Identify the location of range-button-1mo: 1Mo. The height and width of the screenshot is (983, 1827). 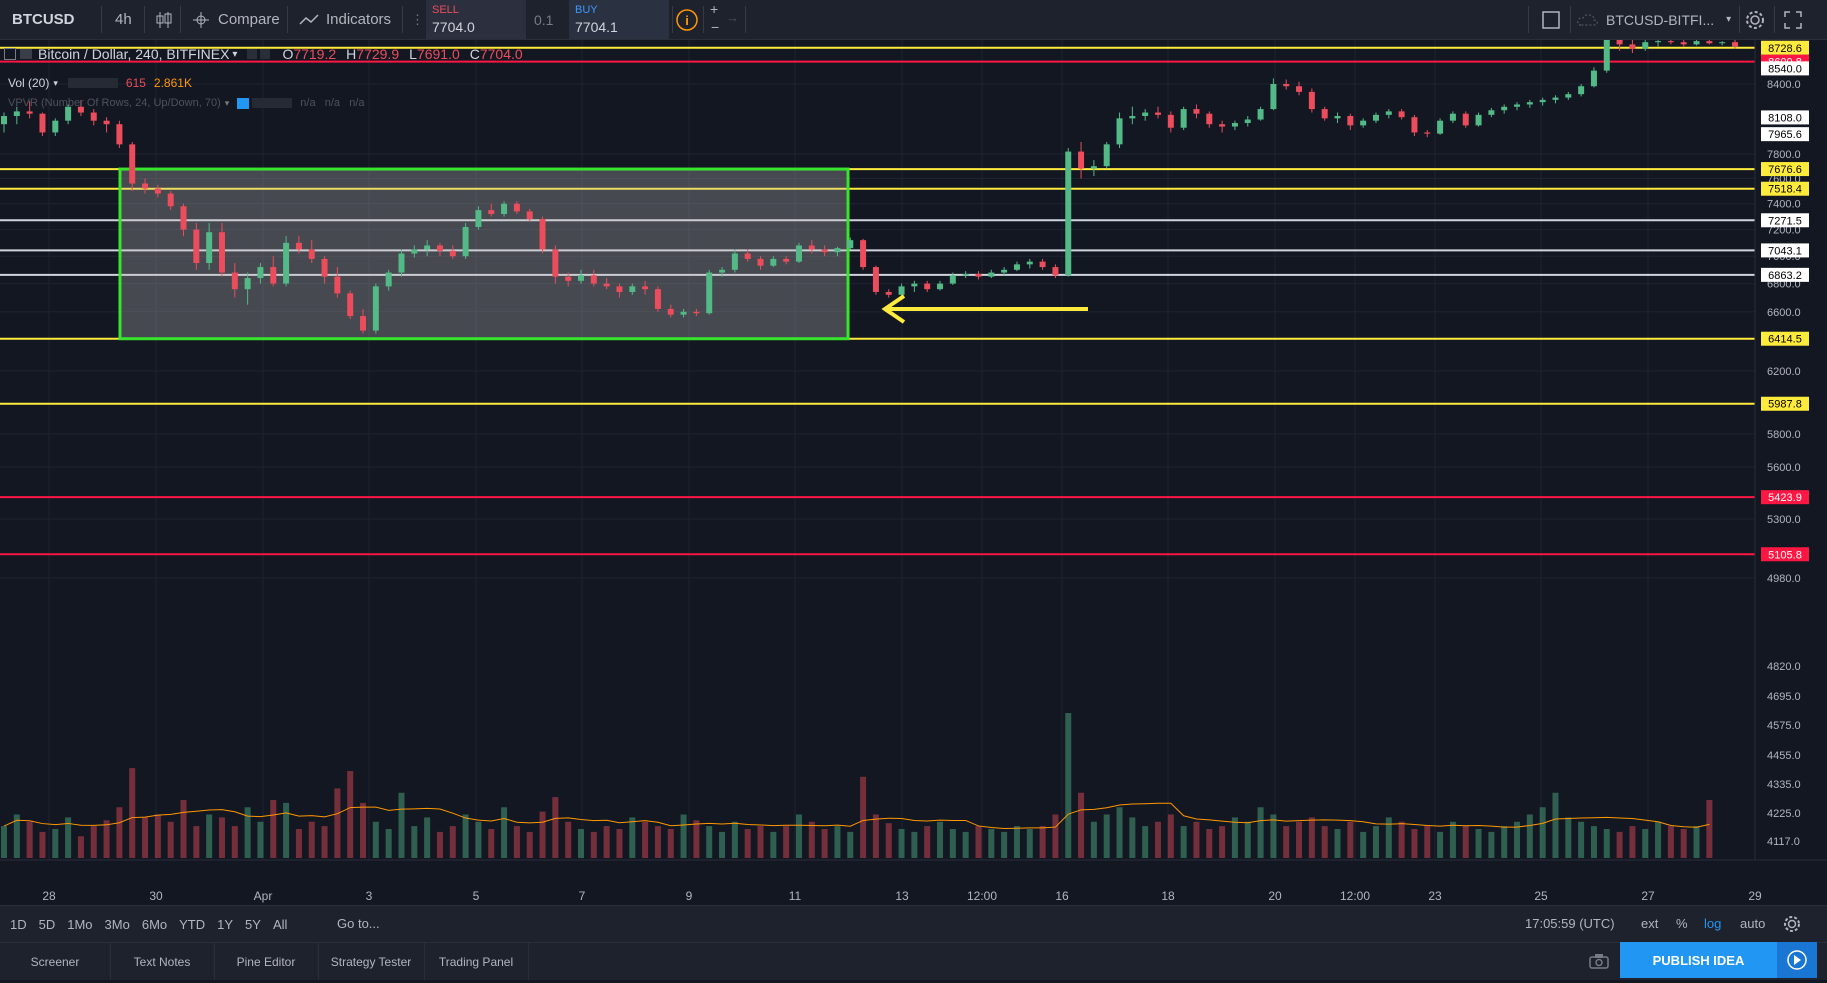
(80, 924).